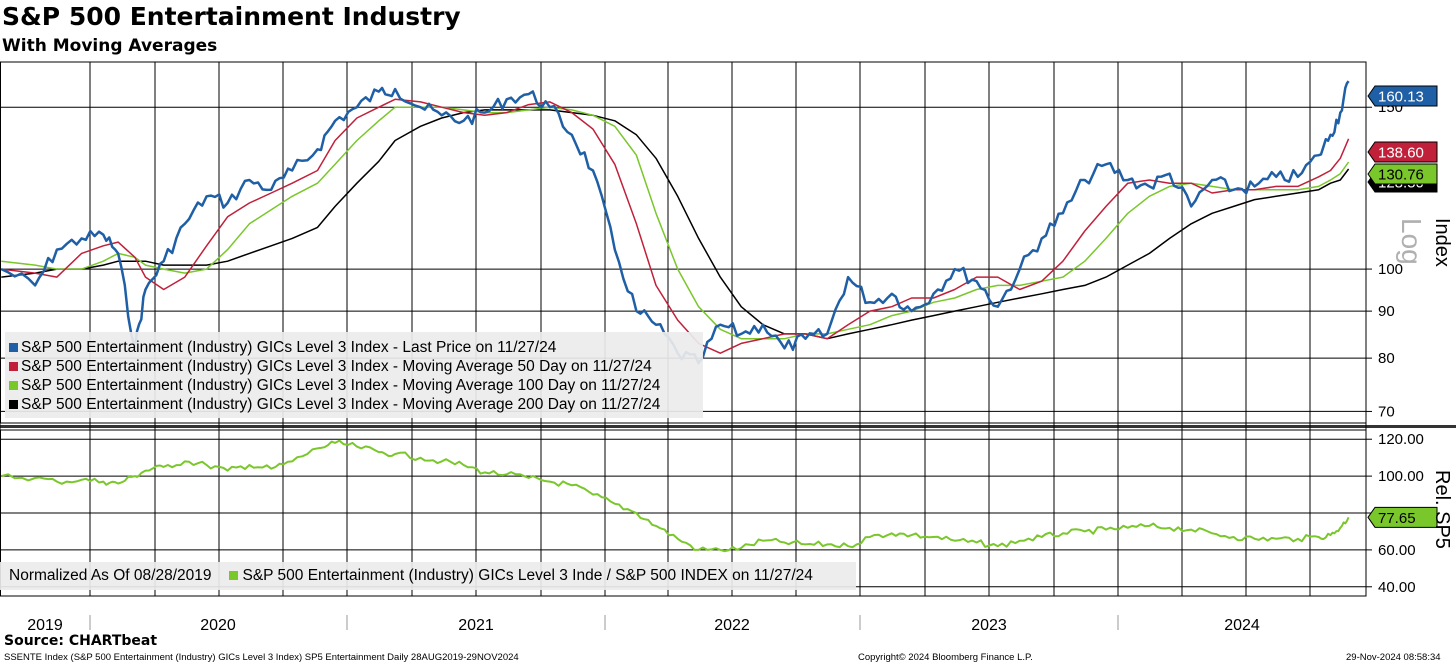 The height and width of the screenshot is (666, 1456). What do you see at coordinates (1411, 241) in the screenshot?
I see `log-scale-label: Log` at bounding box center [1411, 241].